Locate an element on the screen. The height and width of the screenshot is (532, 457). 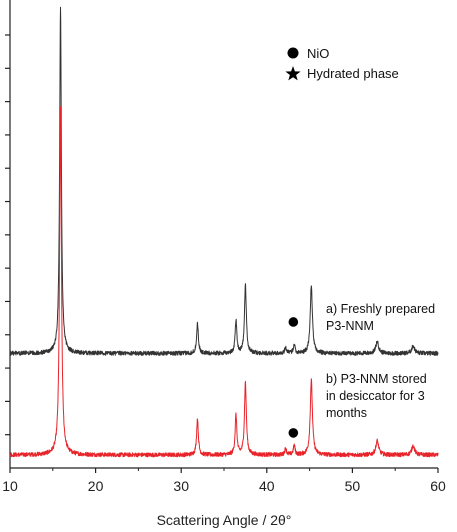
x-tick-label: 40 is located at coordinates (267, 486).